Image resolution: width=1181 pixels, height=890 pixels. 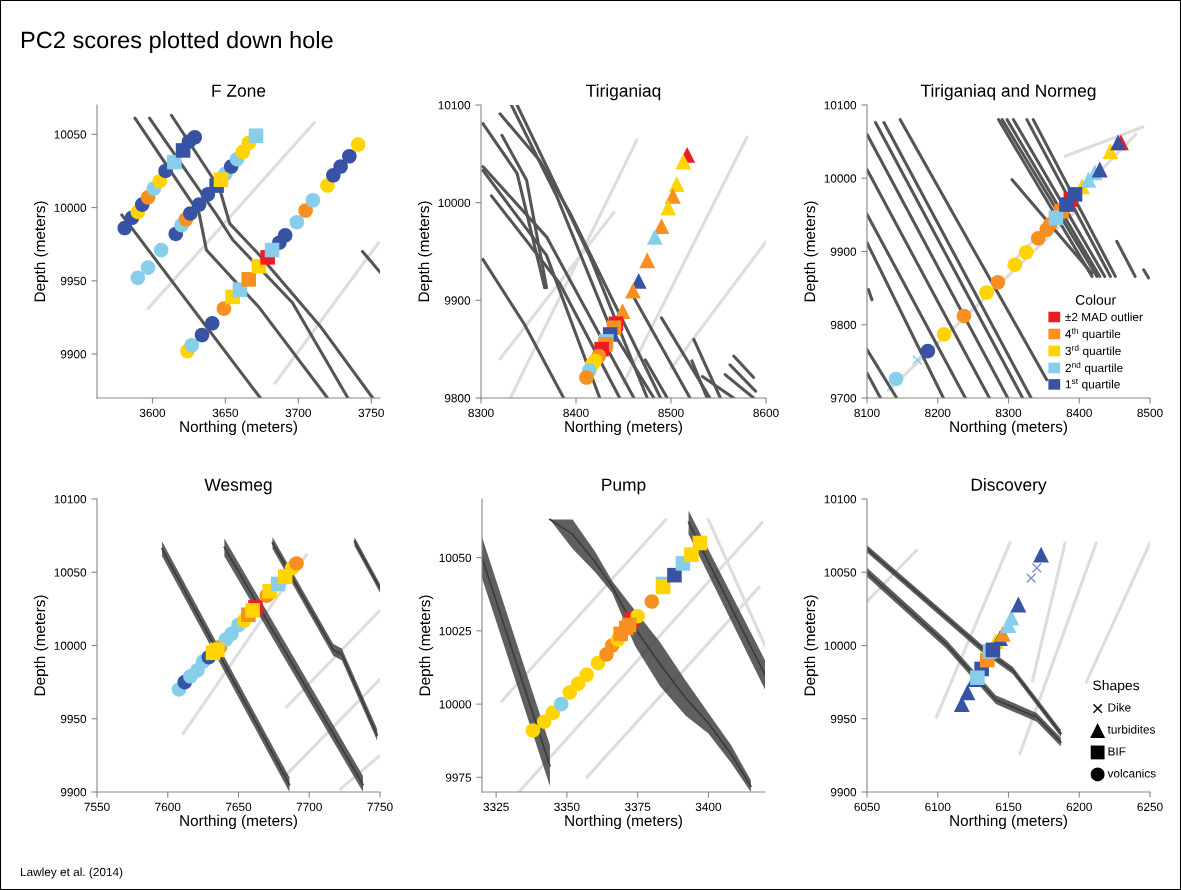 What do you see at coordinates (225, 413) in the screenshot?
I see `x-tick-label: 3650` at bounding box center [225, 413].